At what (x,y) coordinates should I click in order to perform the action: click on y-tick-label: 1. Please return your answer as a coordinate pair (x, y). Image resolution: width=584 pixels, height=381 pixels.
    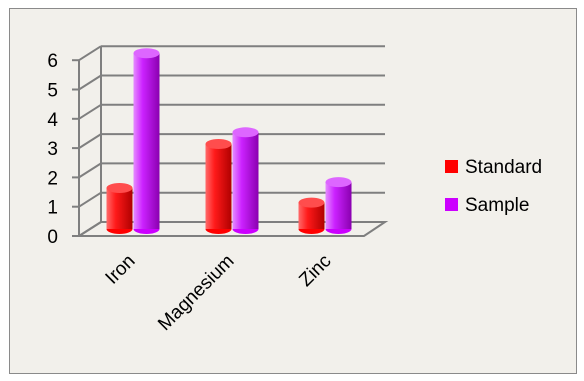
    Looking at the image, I should click on (52, 208).